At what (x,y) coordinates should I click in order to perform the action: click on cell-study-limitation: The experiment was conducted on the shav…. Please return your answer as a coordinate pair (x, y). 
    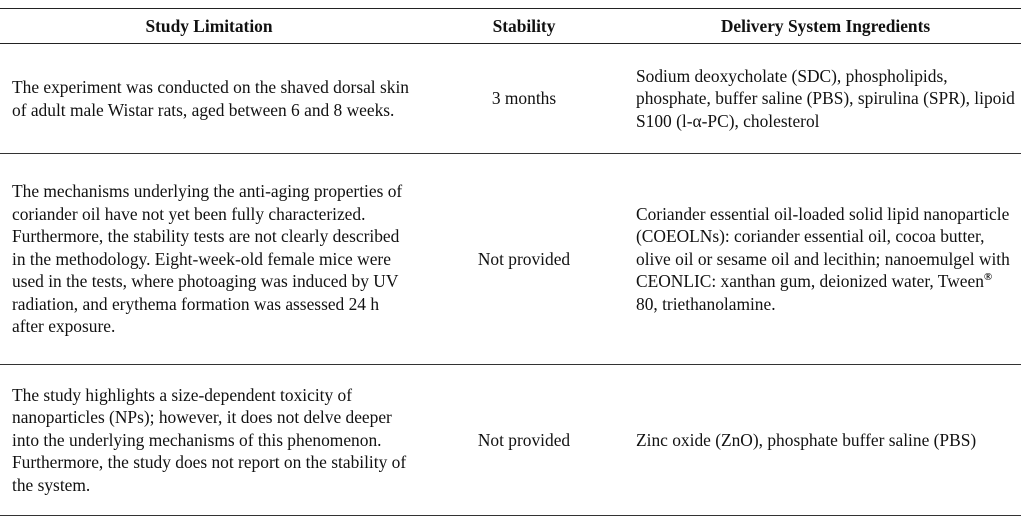
    Looking at the image, I should click on (209, 98).